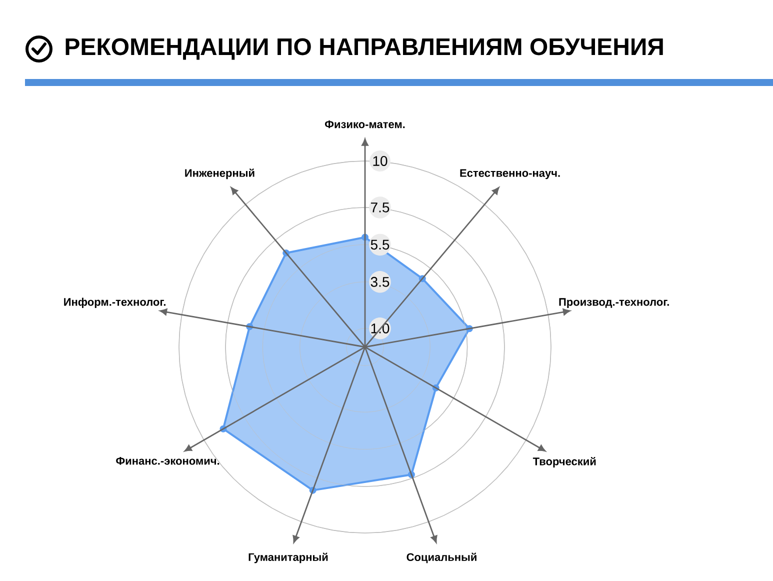  What do you see at coordinates (380, 207) in the screenshot?
I see `y-tick-label: 7.5` at bounding box center [380, 207].